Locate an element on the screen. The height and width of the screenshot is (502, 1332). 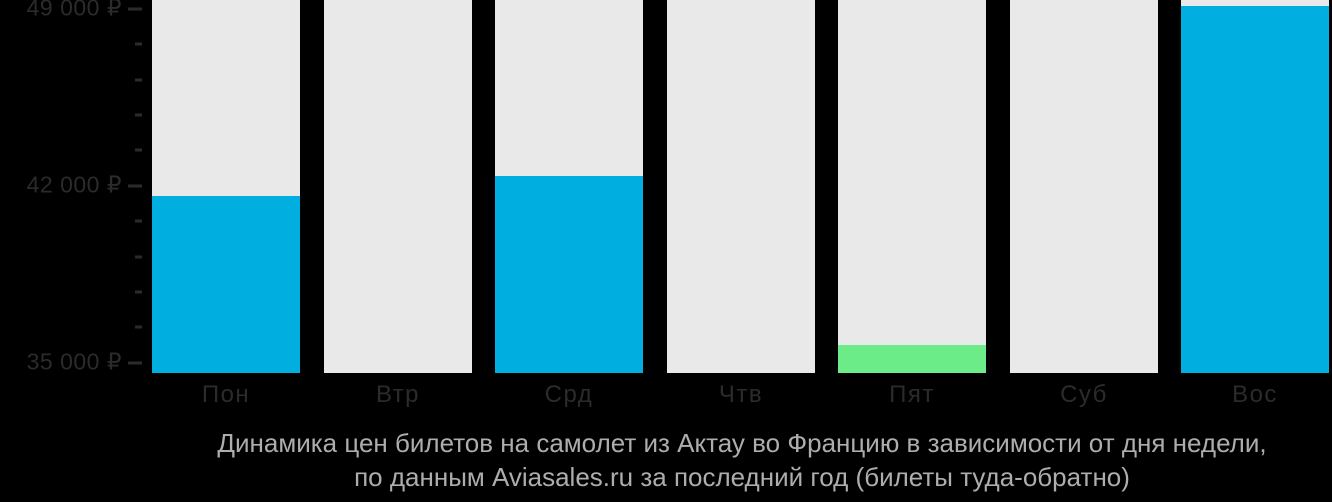
y-tick-label: 49 000 ₽ is located at coordinates (74, 10).